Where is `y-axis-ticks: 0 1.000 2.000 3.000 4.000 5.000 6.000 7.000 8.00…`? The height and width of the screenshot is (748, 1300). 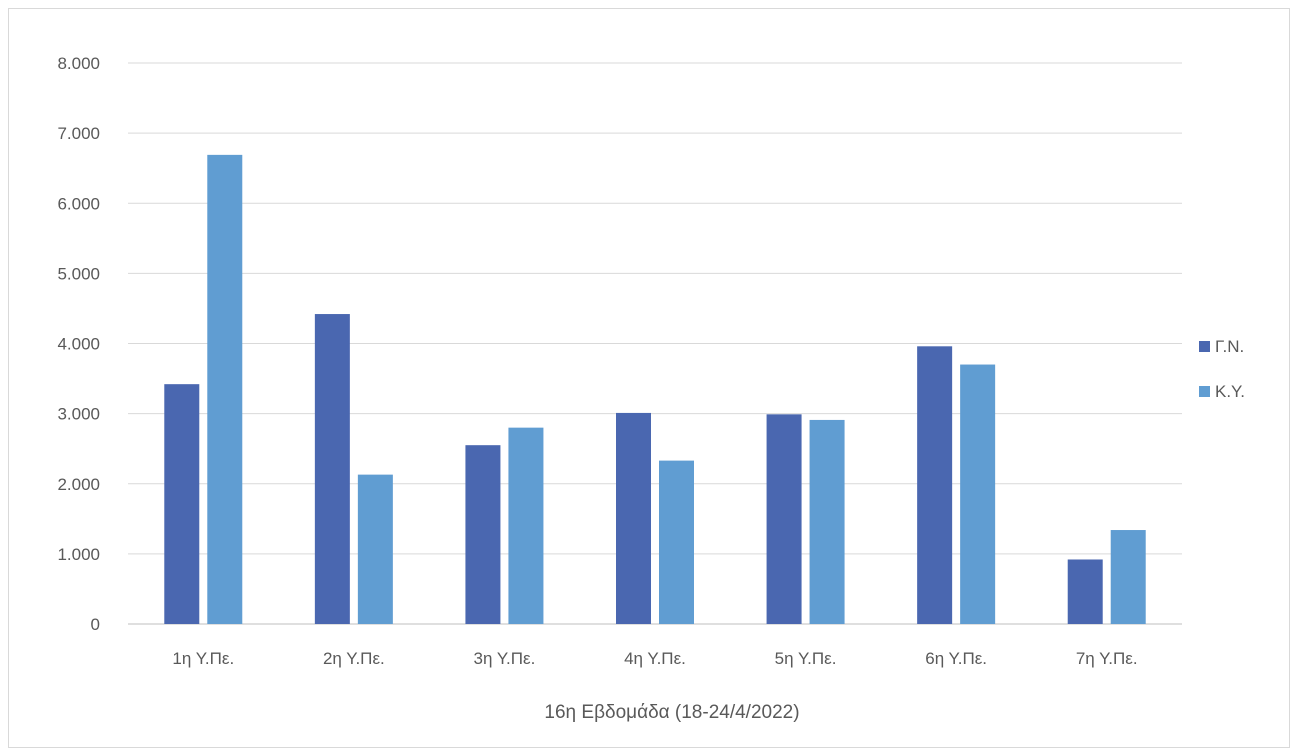
y-axis-ticks: 0 1.000 2.000 3.000 4.000 5.000 6.000 7.000 8.00… is located at coordinates (78, 344).